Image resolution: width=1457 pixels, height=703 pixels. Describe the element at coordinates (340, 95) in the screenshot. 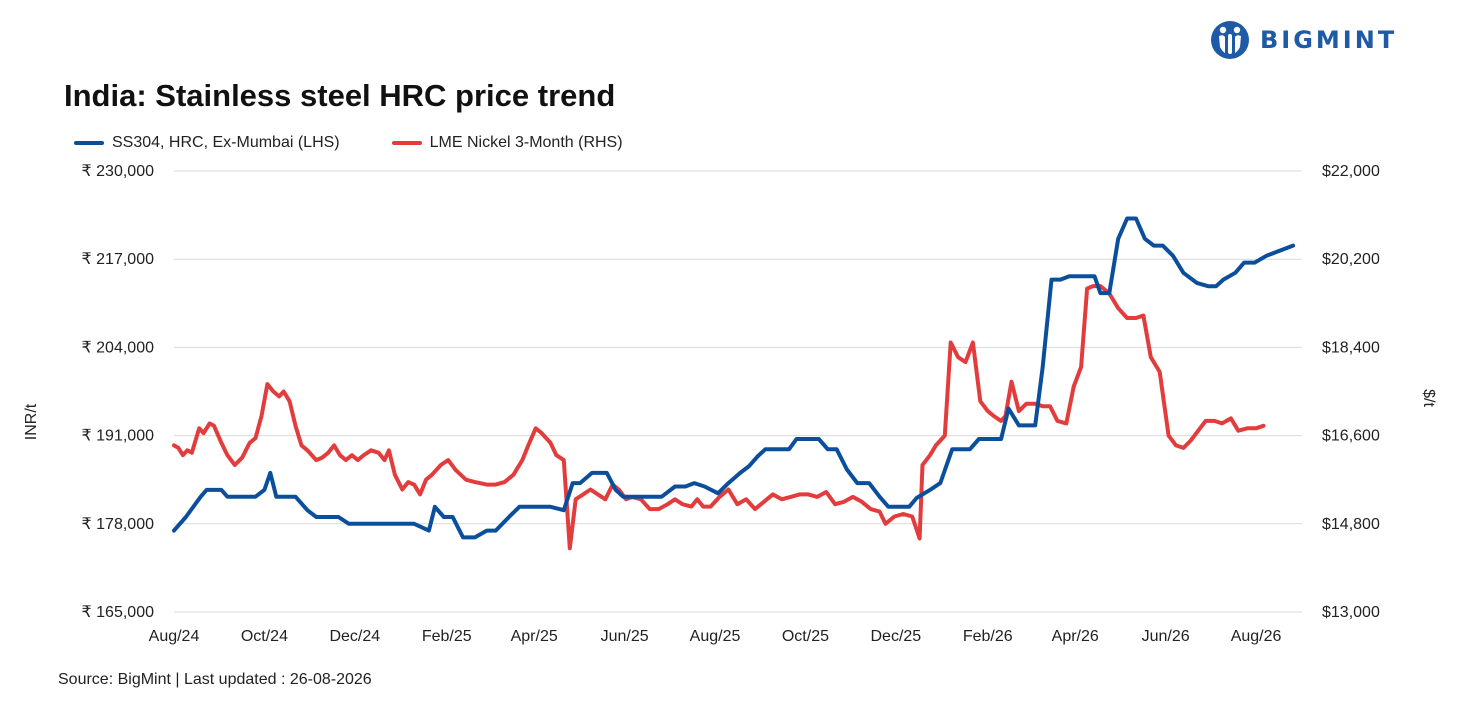

I see `chart-title: India: Stainless steel HRC price trend` at that location.